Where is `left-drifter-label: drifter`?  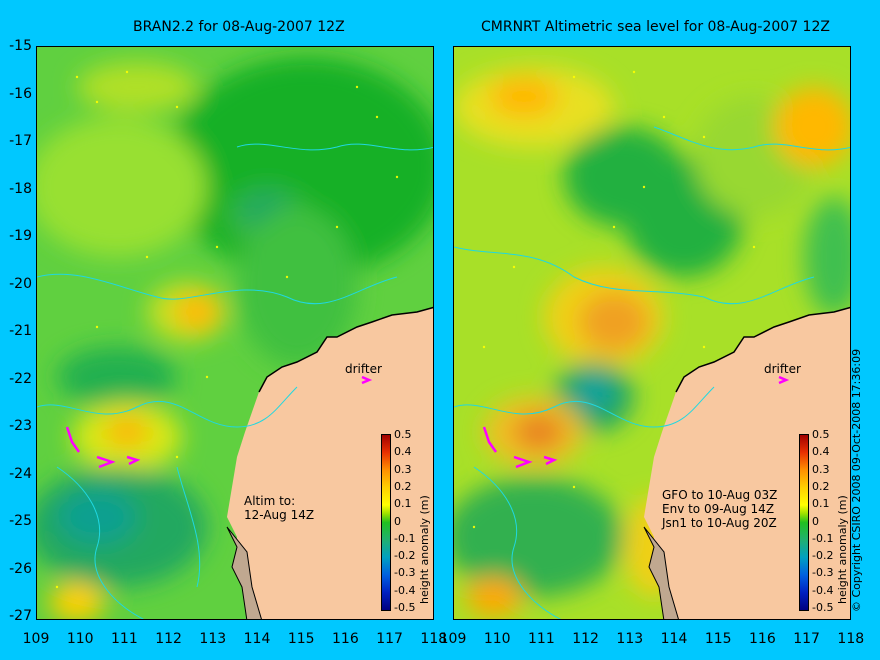
left-drifter-label: drifter is located at coordinates (363, 369).